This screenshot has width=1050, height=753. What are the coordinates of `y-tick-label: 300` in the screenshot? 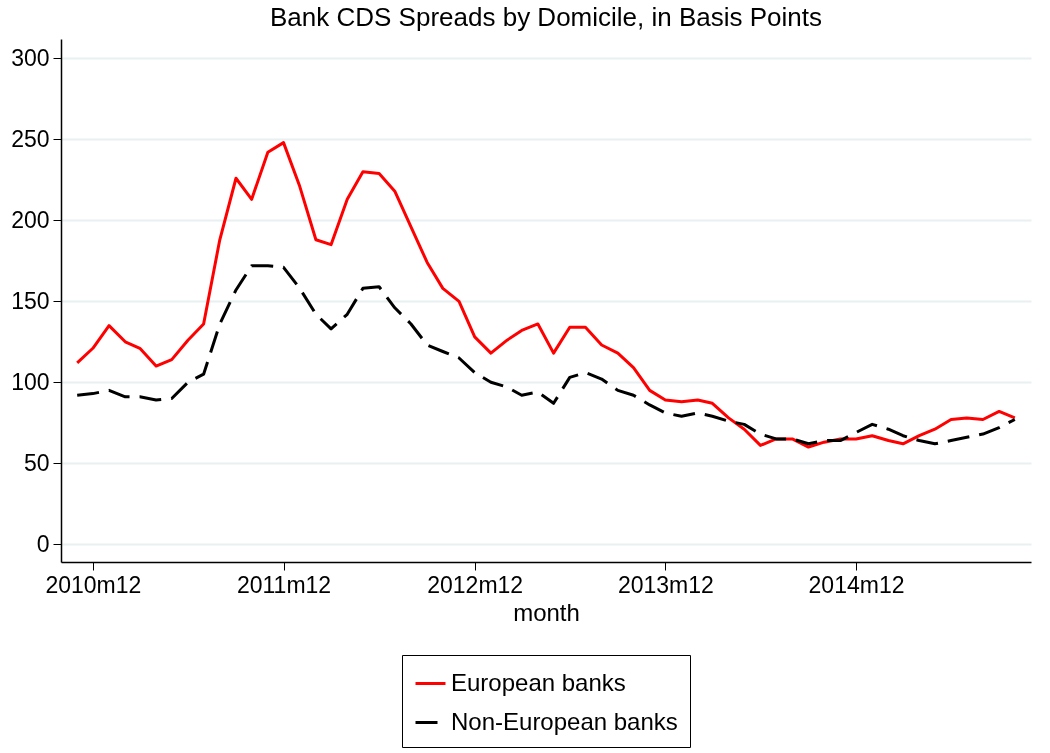 It's located at (30, 57).